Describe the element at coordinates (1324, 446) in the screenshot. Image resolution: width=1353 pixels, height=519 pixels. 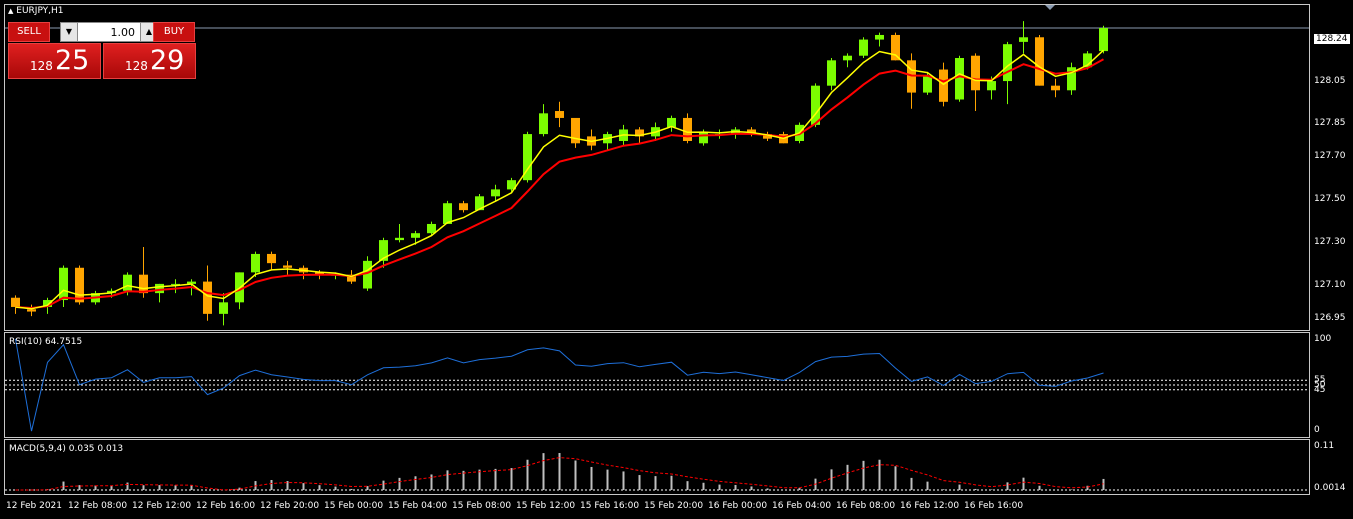
I see `macd-axis-top: 0.11` at that location.